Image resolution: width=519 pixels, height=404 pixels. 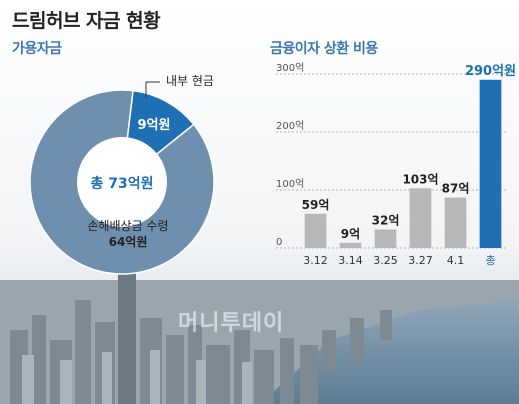 What do you see at coordinates (324, 49) in the screenshot?
I see `right-panel-title: 금융이자 상환 비용` at bounding box center [324, 49].